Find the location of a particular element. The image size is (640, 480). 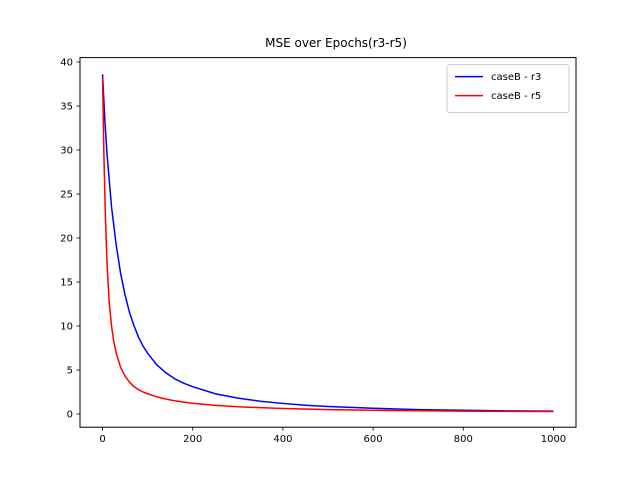

legend-label-1: caseB - r3 is located at coordinates (516, 77).